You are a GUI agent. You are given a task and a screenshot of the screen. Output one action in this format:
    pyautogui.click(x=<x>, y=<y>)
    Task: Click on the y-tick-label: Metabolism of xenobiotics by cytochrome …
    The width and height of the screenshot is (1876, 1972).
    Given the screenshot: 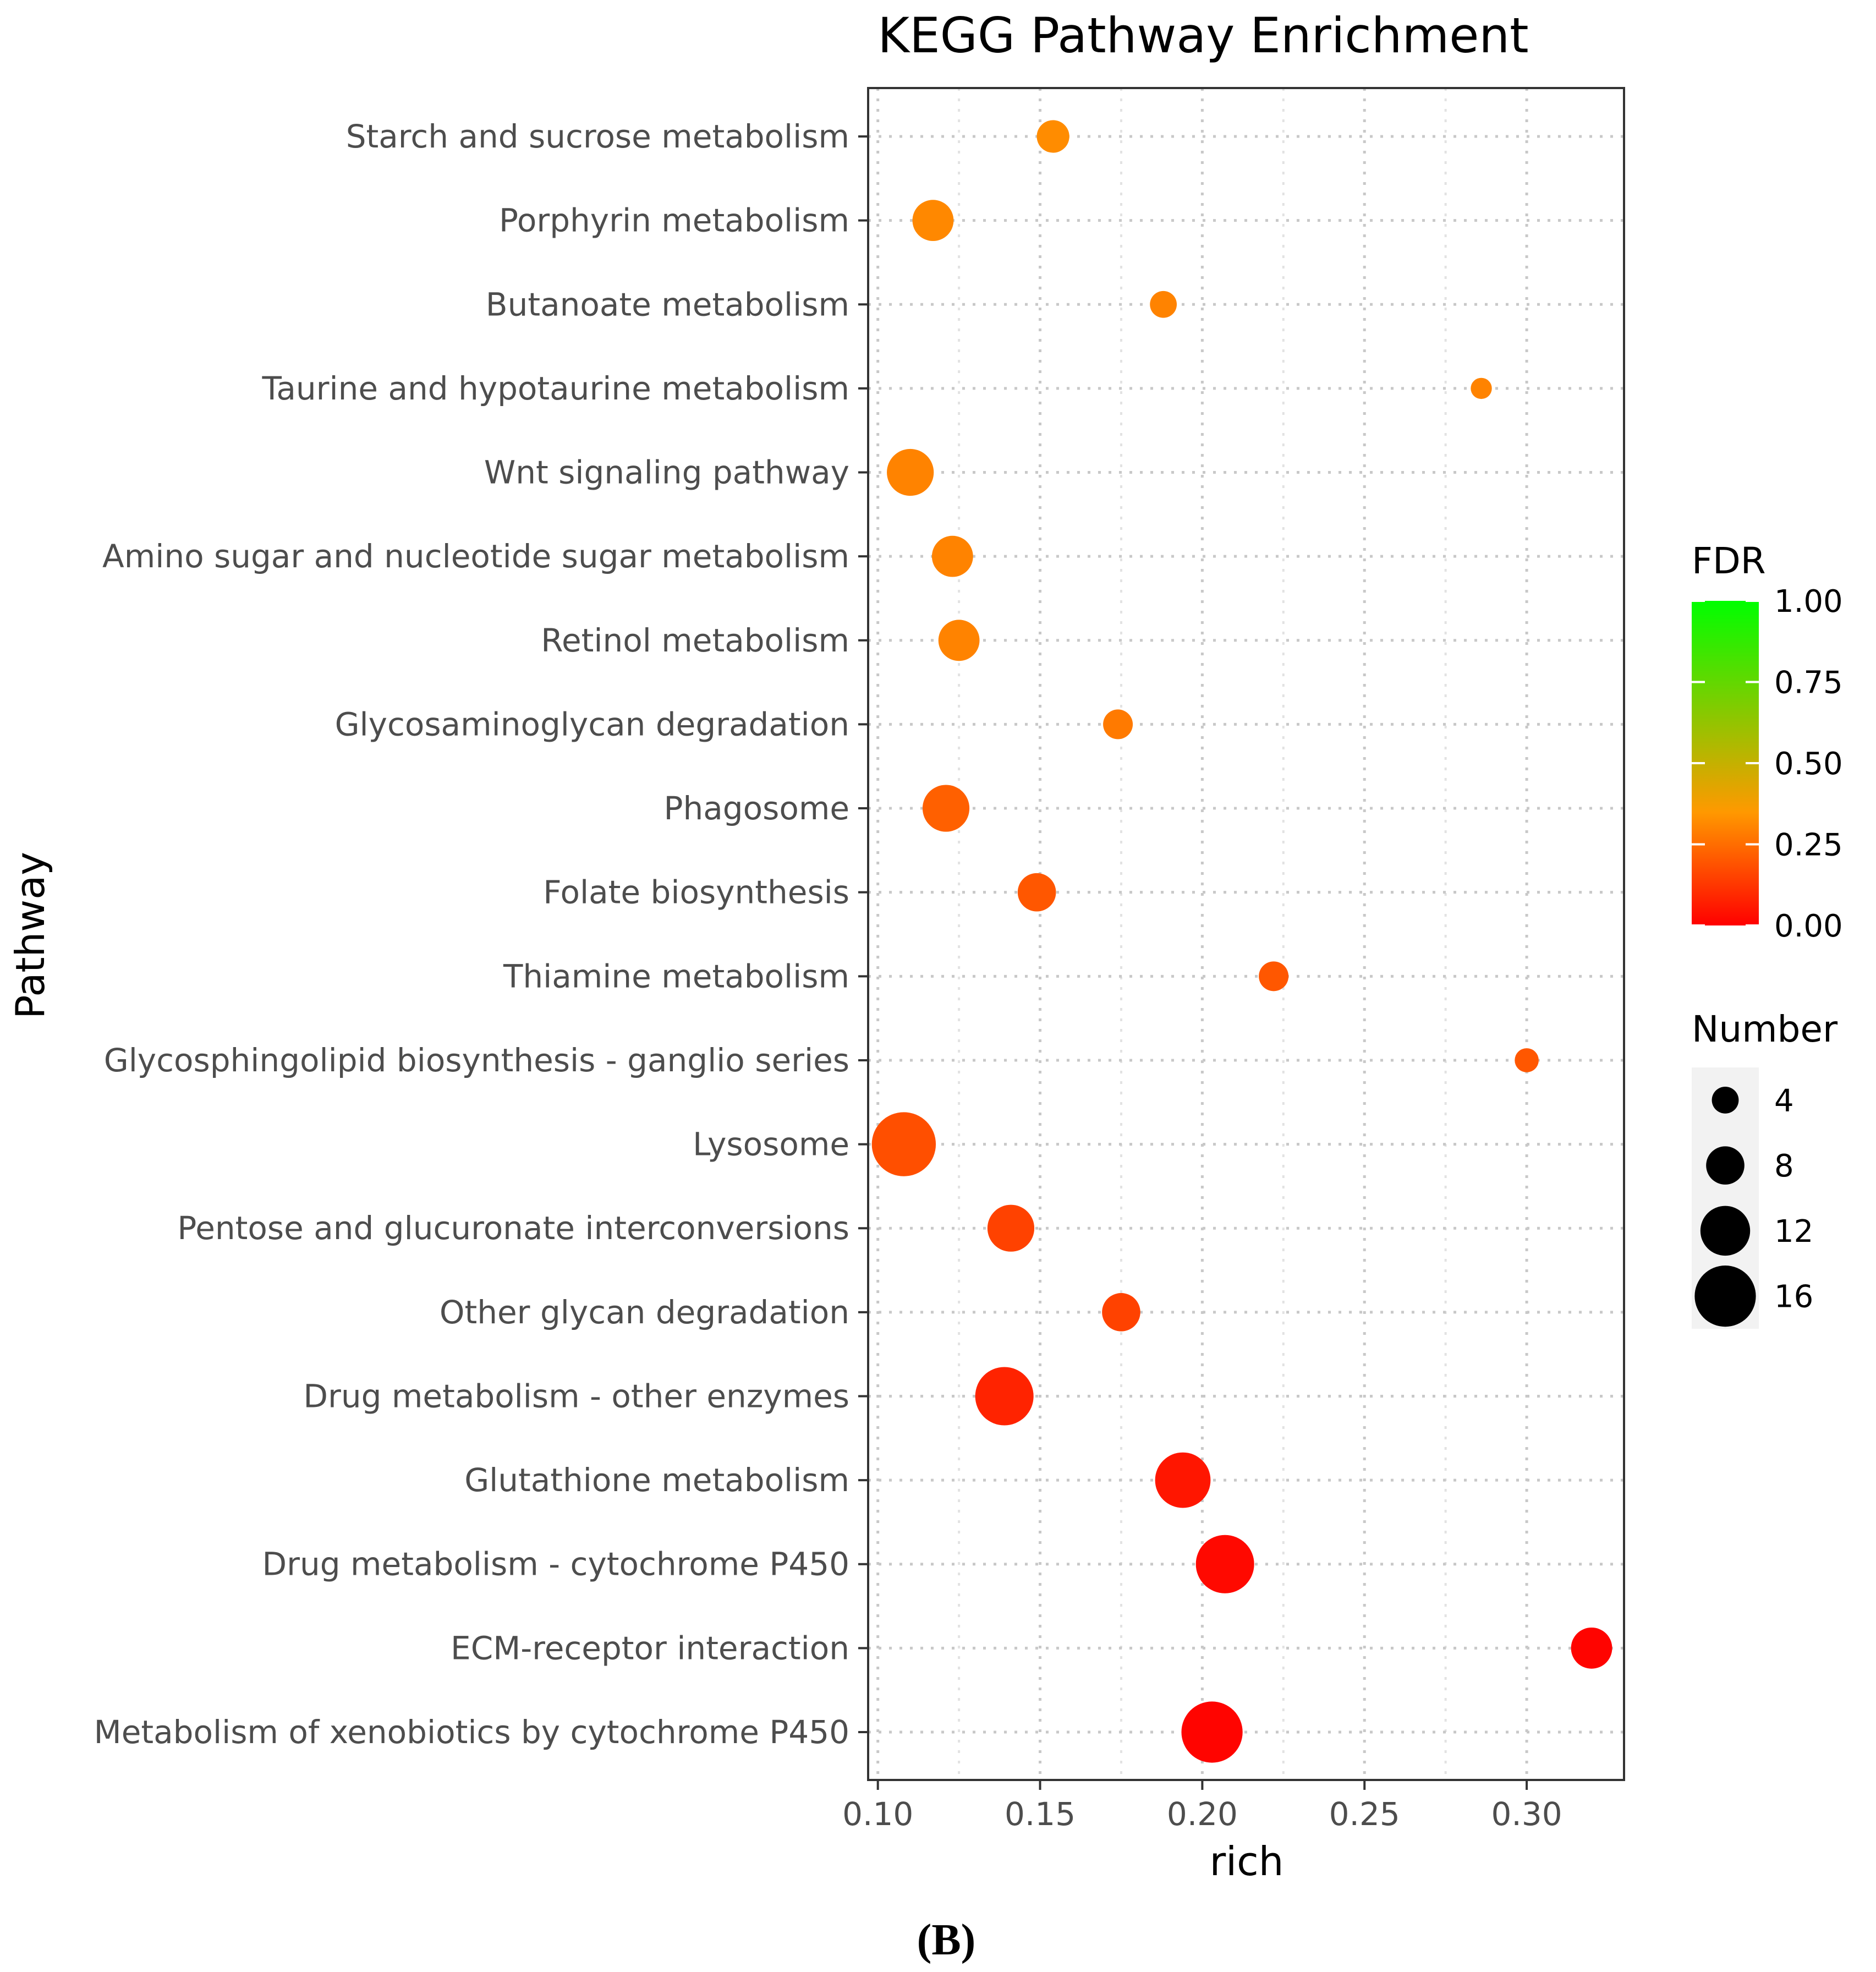 What is the action you would take?
    pyautogui.click(x=471, y=1732)
    